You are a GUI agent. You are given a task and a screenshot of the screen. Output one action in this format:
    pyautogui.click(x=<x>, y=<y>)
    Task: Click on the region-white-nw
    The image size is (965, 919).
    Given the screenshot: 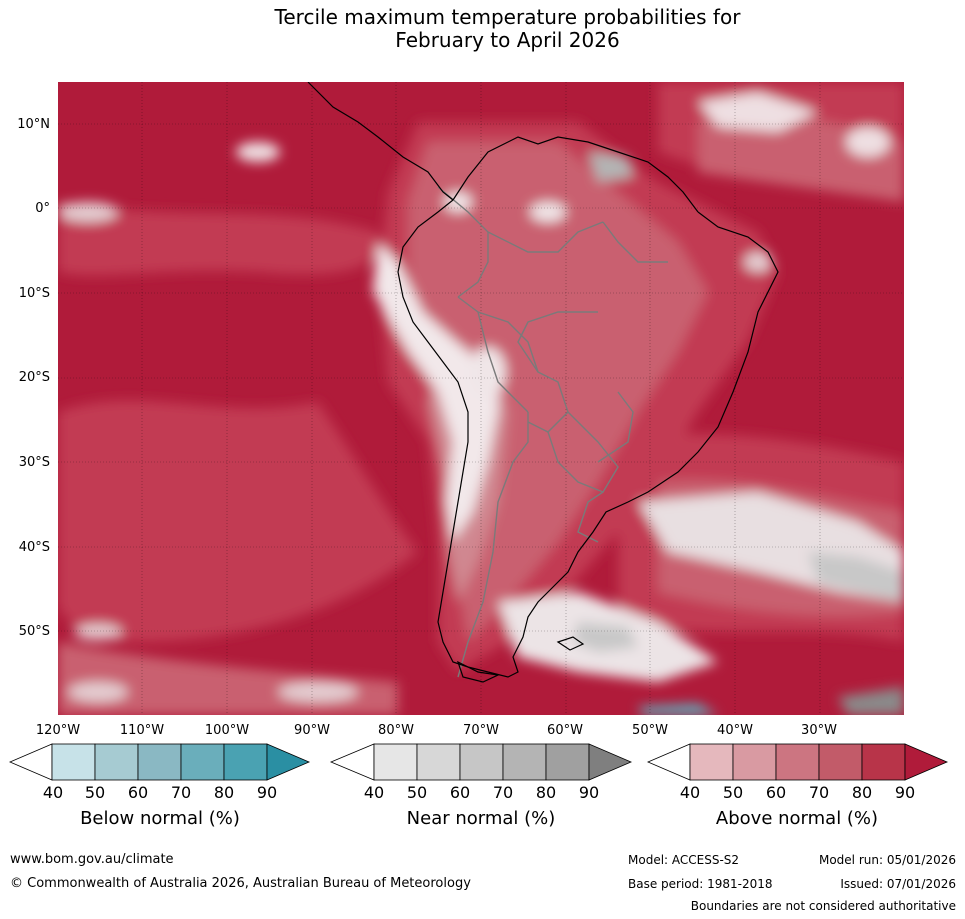 What is the action you would take?
    pyautogui.click(x=758, y=112)
    